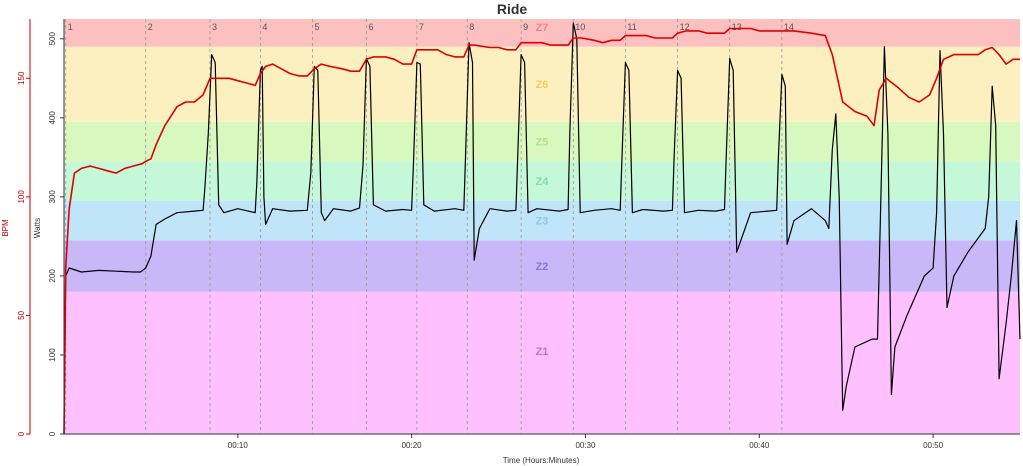 This screenshot has width=1023, height=466. I want to click on power-tick-label: 200, so click(52, 276).